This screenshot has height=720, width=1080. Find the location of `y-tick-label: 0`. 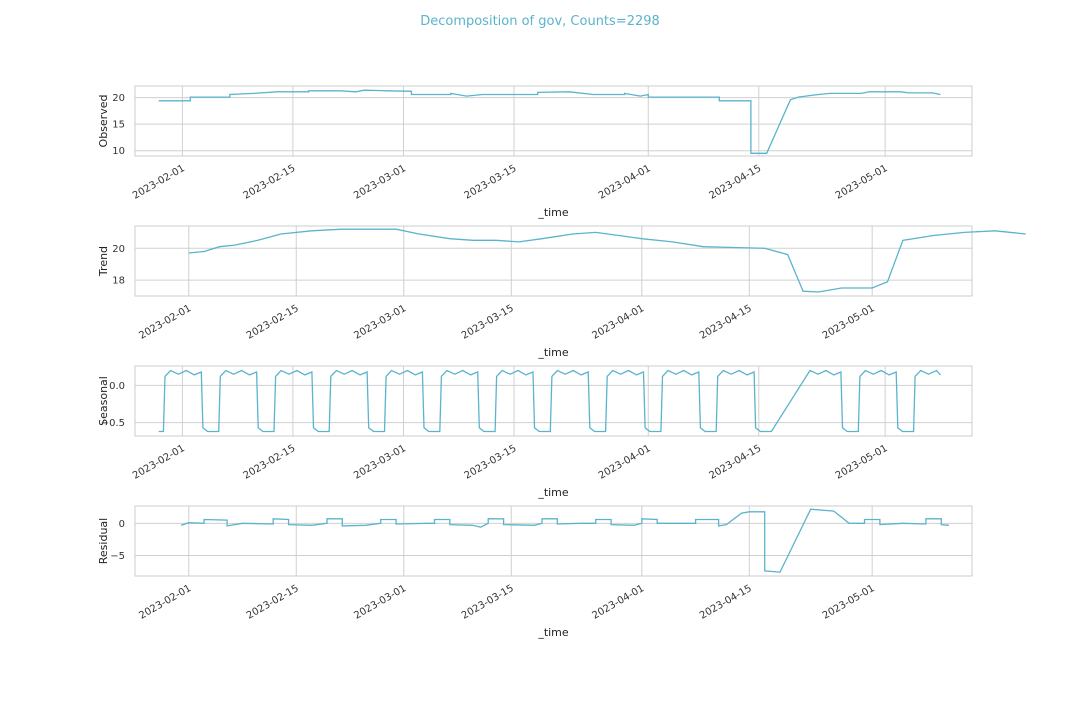

y-tick-label: 0 is located at coordinates (122, 524).